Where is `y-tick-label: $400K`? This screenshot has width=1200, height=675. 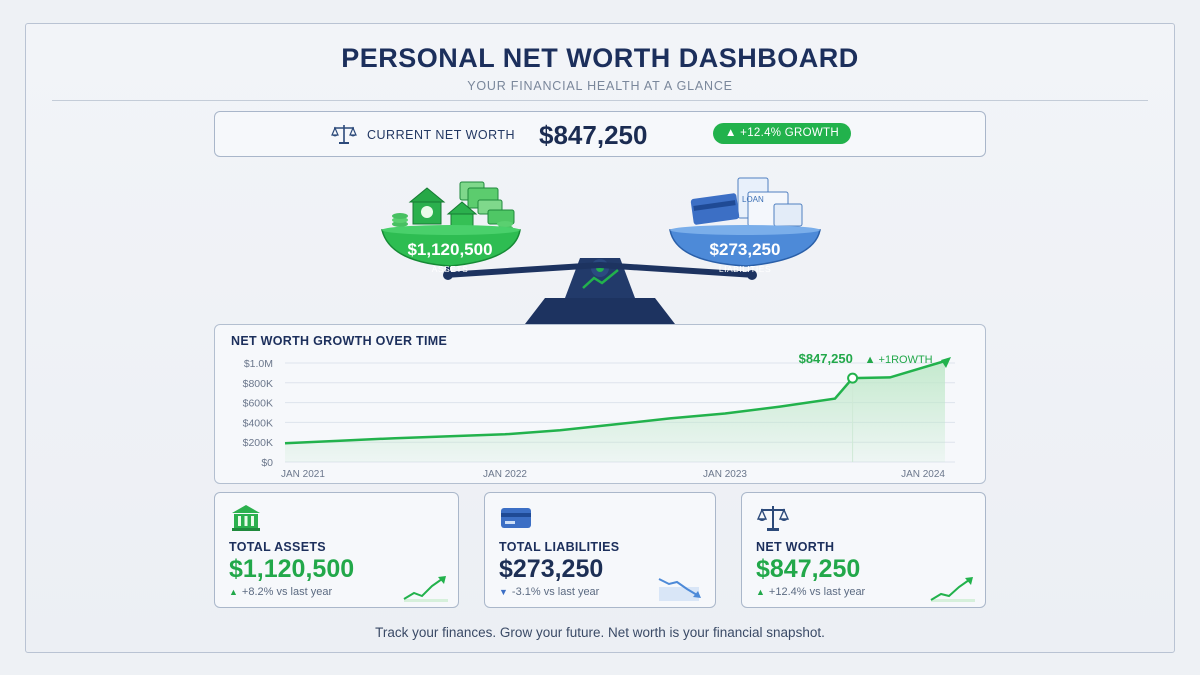 y-tick-label: $400K is located at coordinates (258, 423).